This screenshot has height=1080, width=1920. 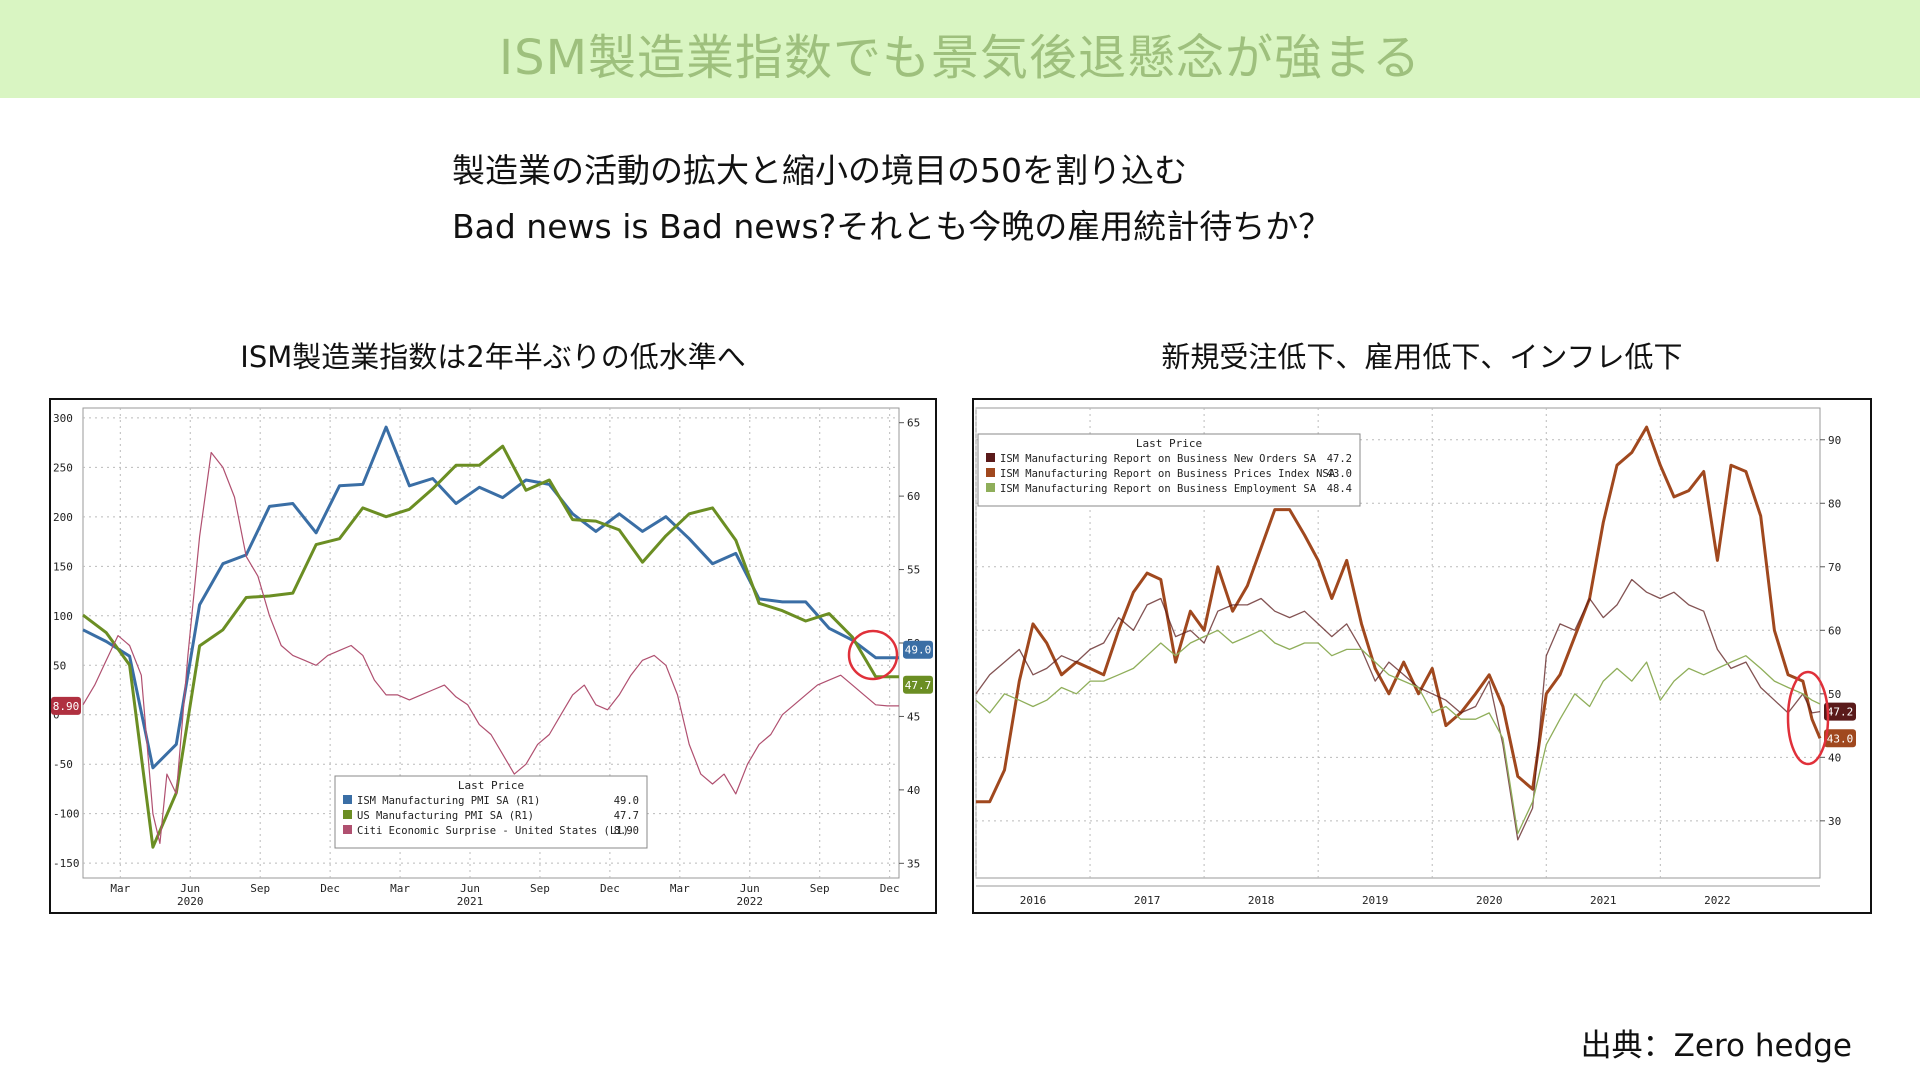 I want to click on chart1-title: ISM製造業指数は2年半ぶりの低水準へ, so click(x=493, y=357).